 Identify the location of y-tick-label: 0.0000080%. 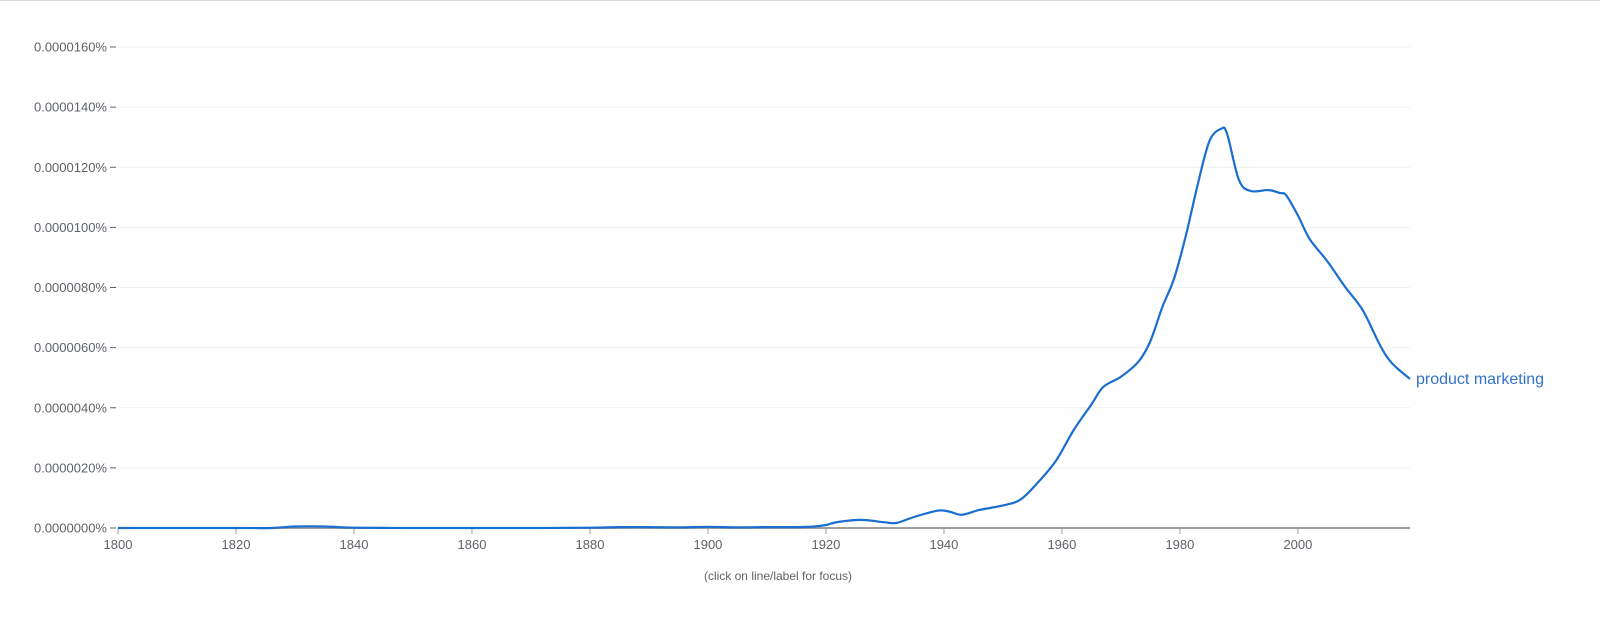
(70, 287).